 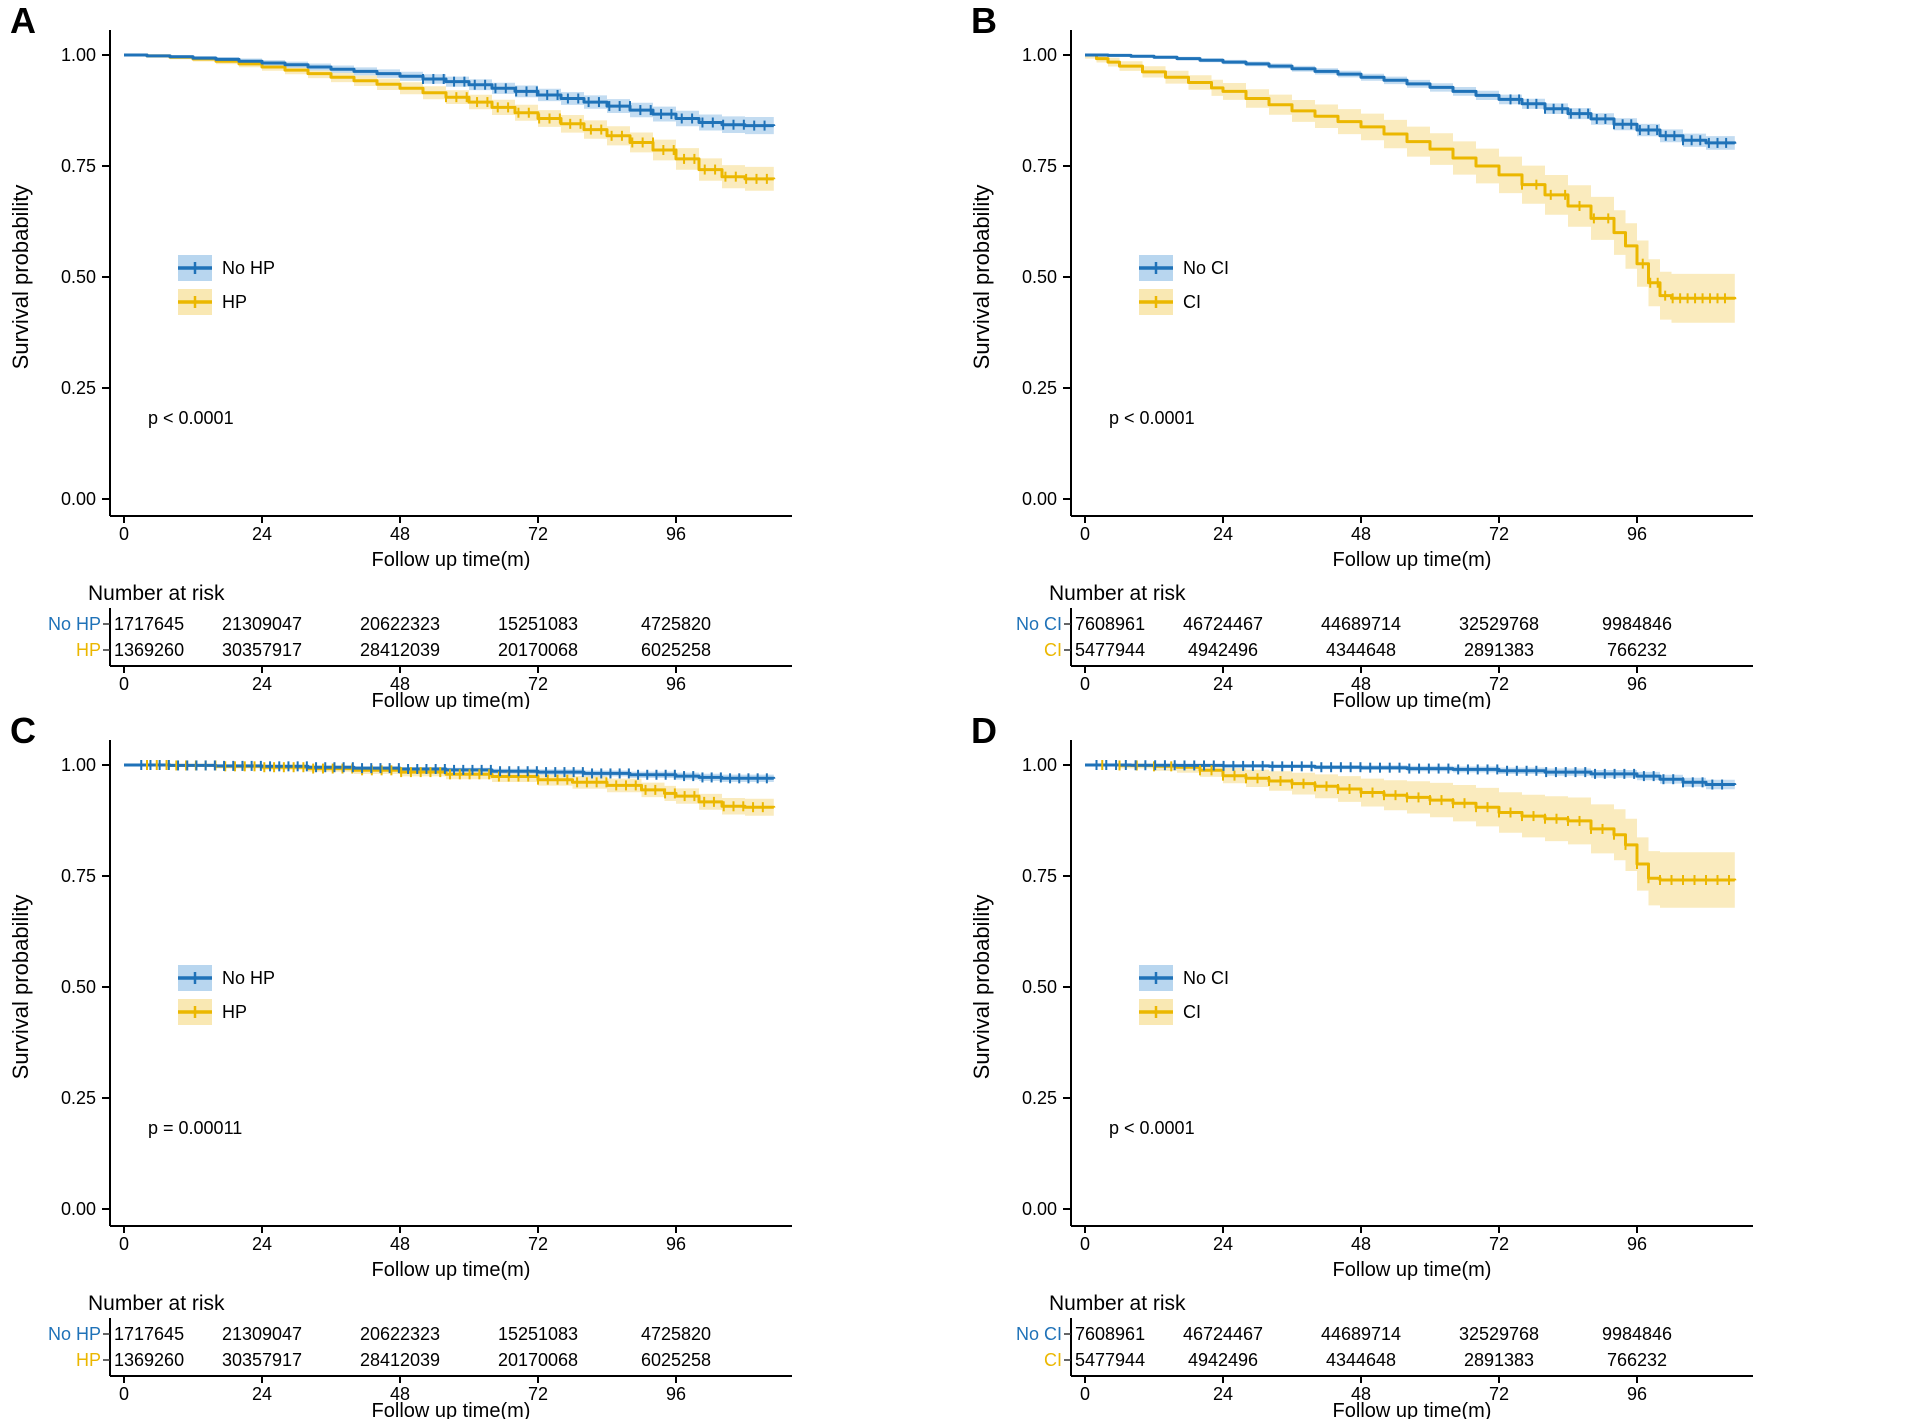 I want to click on p-value-text: p = 0.00011, so click(x=195, y=1128).